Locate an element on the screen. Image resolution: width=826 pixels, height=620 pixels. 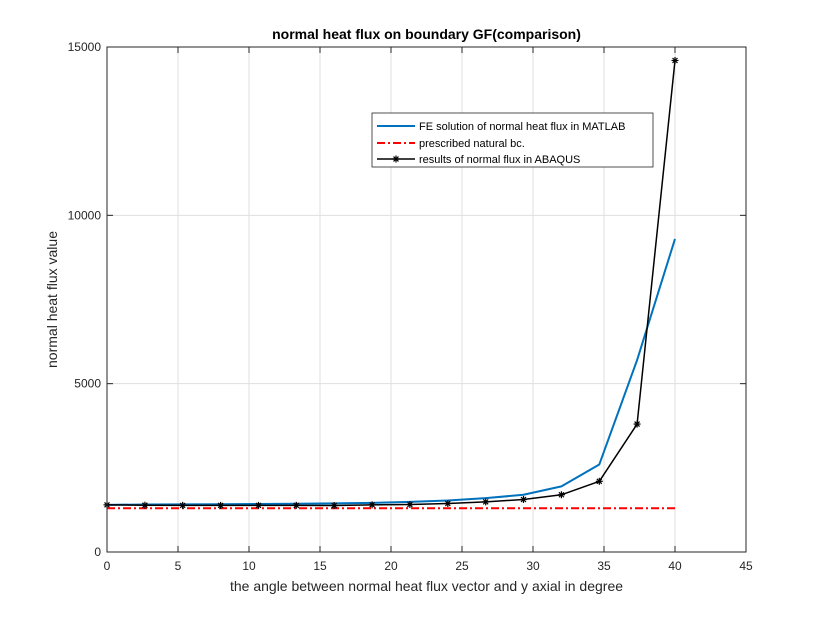
legend-marker-abaqus is located at coordinates (396, 159).